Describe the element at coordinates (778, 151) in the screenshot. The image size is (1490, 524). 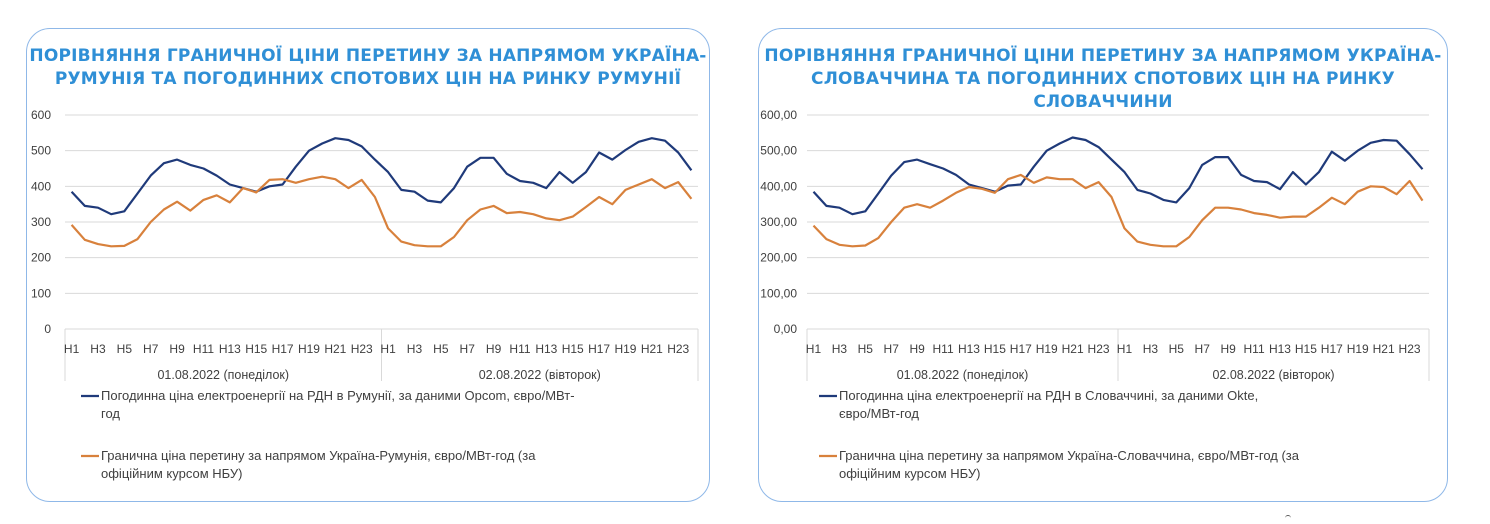
I see `y-tick-label: 500,00` at that location.